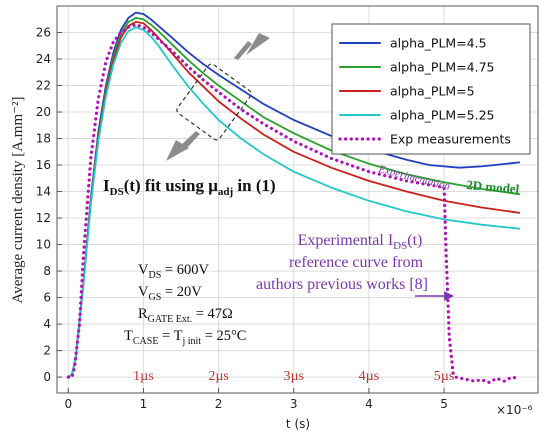 The height and width of the screenshot is (435, 545). What do you see at coordinates (183, 146) in the screenshot?
I see `gray-arrow-down-left-icon` at bounding box center [183, 146].